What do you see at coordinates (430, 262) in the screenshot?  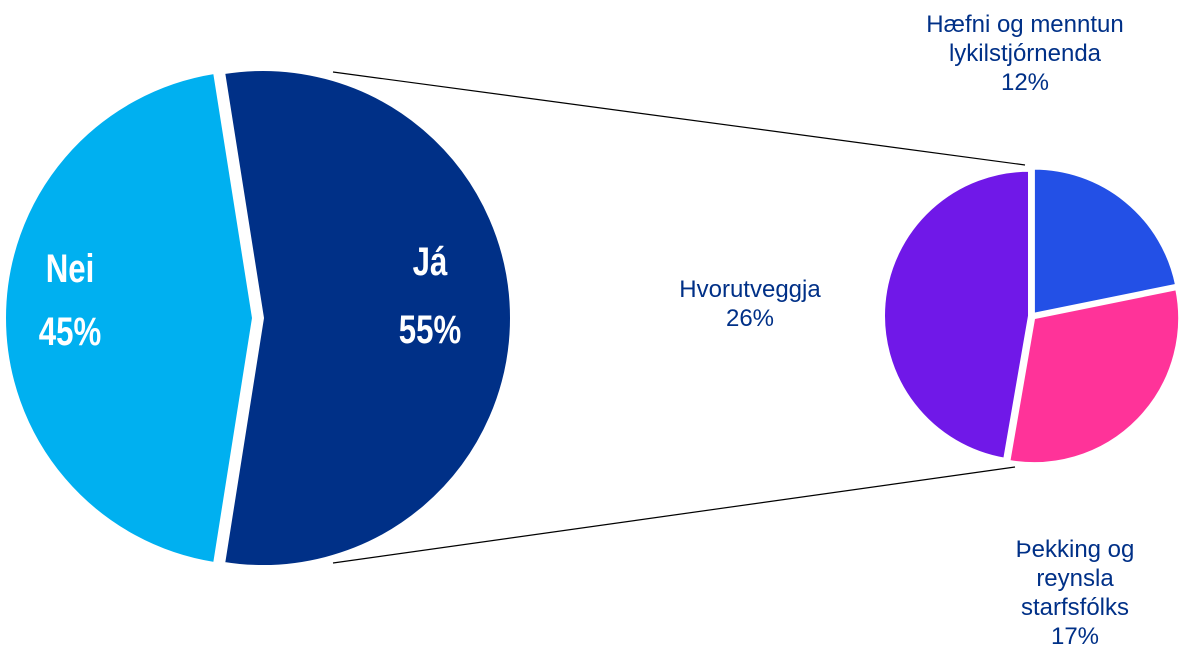 I see `slice-label: Já` at bounding box center [430, 262].